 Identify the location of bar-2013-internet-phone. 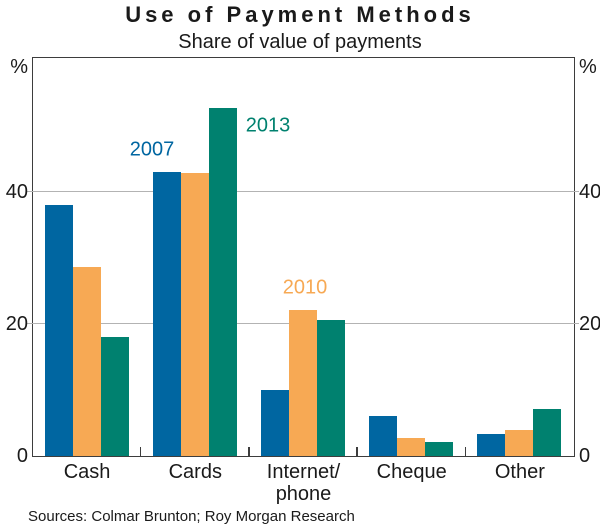
(331, 388).